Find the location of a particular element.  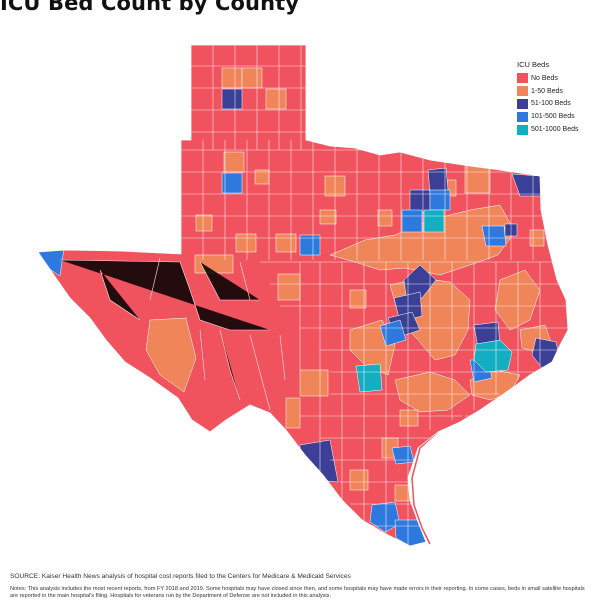

counties-501-1000-beds is located at coordinates (434, 301).